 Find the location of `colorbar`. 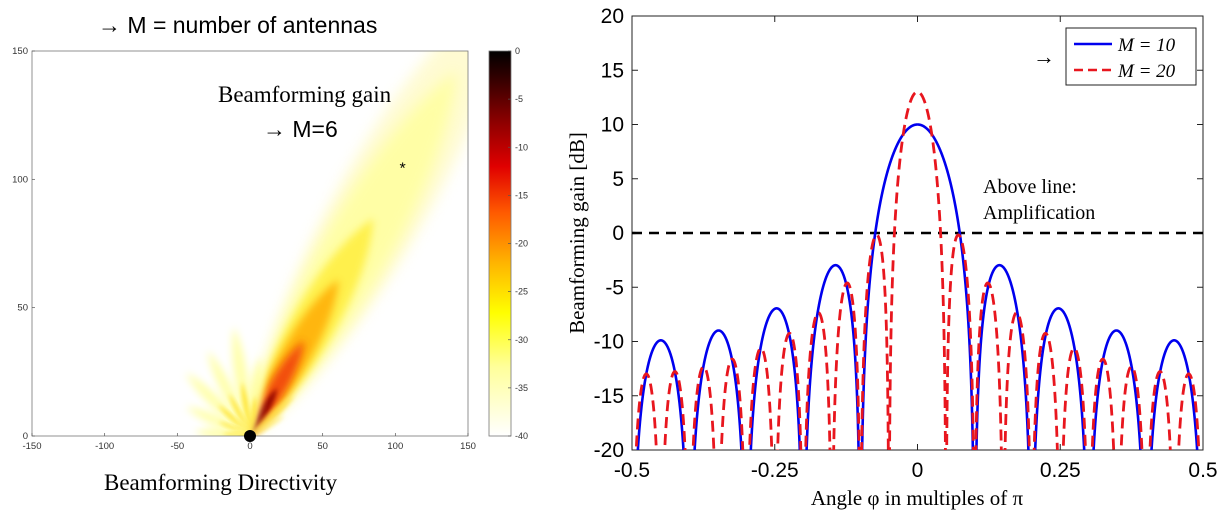

colorbar is located at coordinates (500, 243).